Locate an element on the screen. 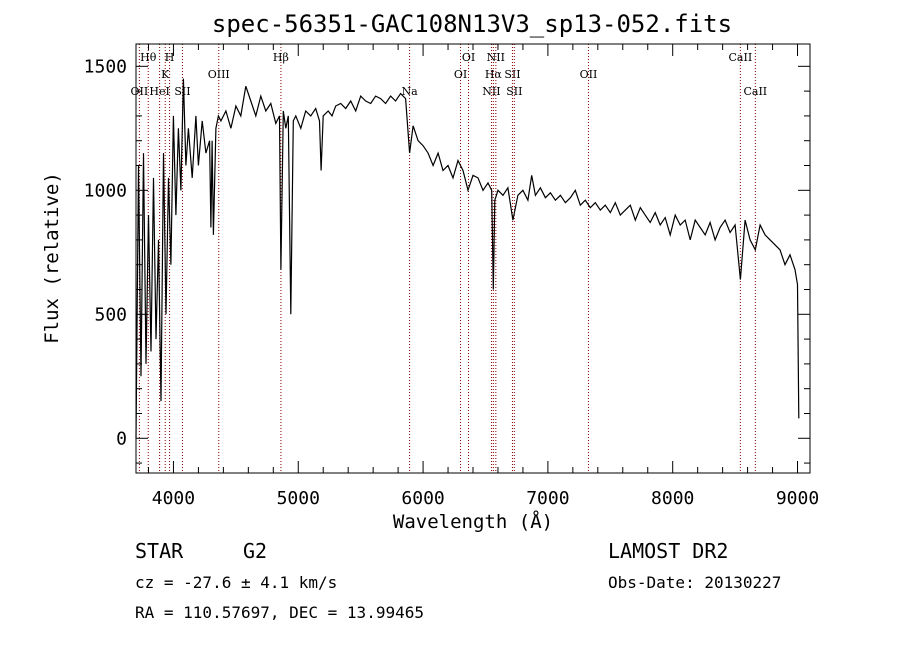 This screenshot has width=900, height=654. x-tick-label: 5000 is located at coordinates (298, 498).